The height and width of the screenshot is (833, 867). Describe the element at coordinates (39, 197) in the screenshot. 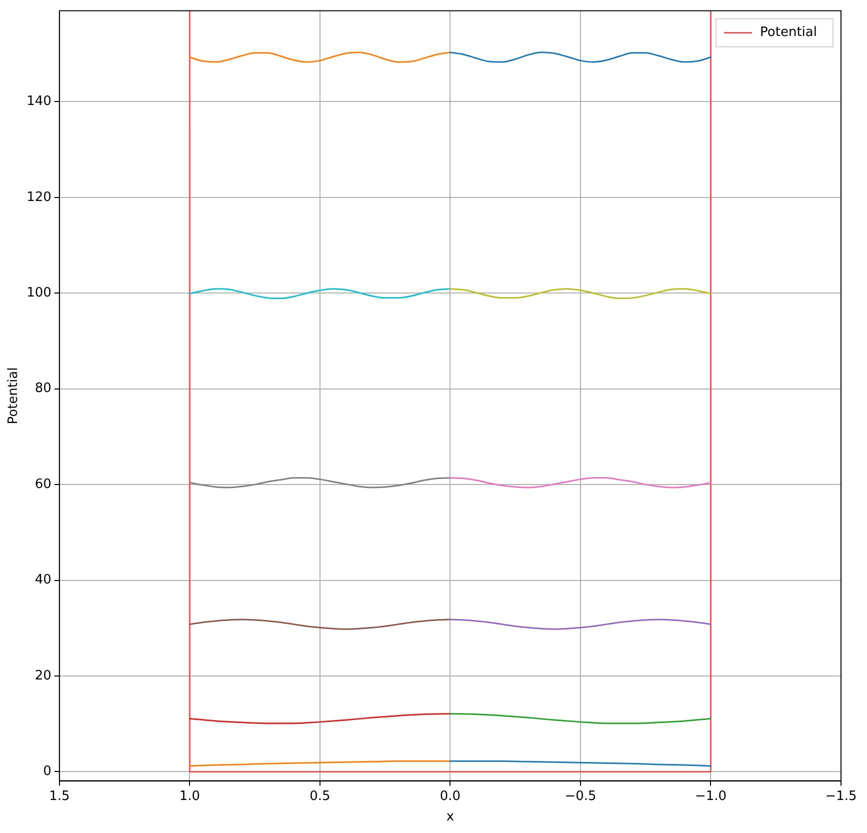

I see `y-tick-label: 120` at that location.